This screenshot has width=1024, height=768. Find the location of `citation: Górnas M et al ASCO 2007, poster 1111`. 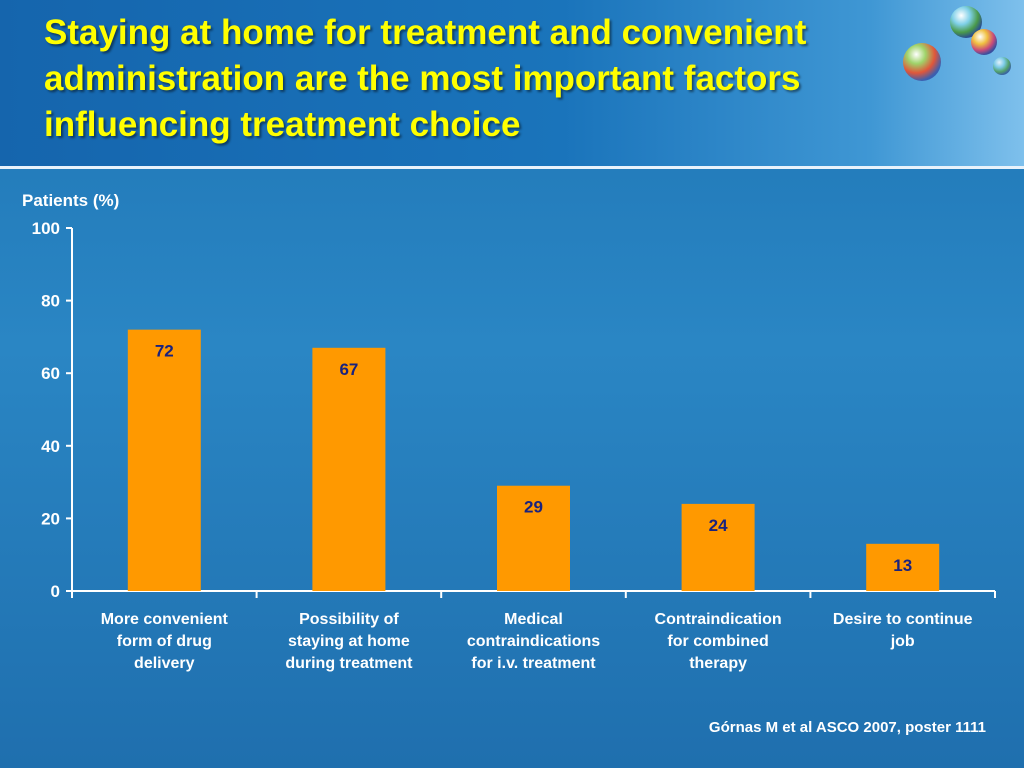

citation: Górnas M et al ASCO 2007, poster 1111 is located at coordinates (847, 727).